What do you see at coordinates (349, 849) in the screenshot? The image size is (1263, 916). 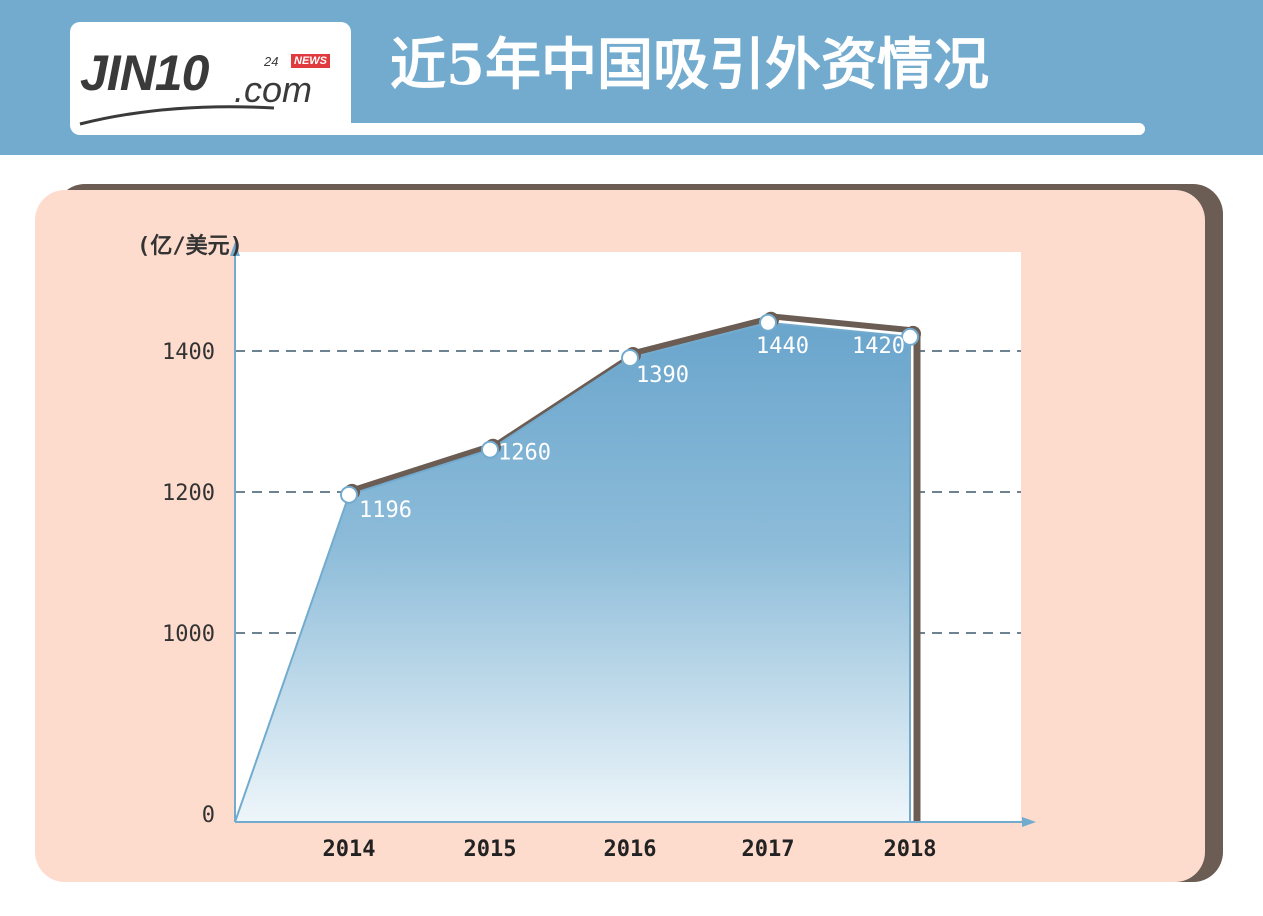 I see `x-tick-label: 2014` at bounding box center [349, 849].